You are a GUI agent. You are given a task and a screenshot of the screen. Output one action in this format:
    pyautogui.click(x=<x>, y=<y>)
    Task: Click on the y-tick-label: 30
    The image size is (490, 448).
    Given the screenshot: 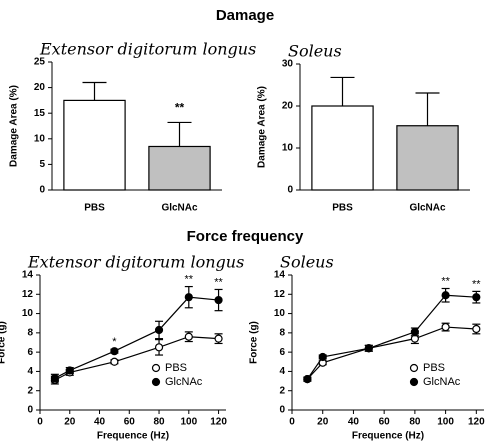 What is the action you would take?
    pyautogui.click(x=288, y=64)
    